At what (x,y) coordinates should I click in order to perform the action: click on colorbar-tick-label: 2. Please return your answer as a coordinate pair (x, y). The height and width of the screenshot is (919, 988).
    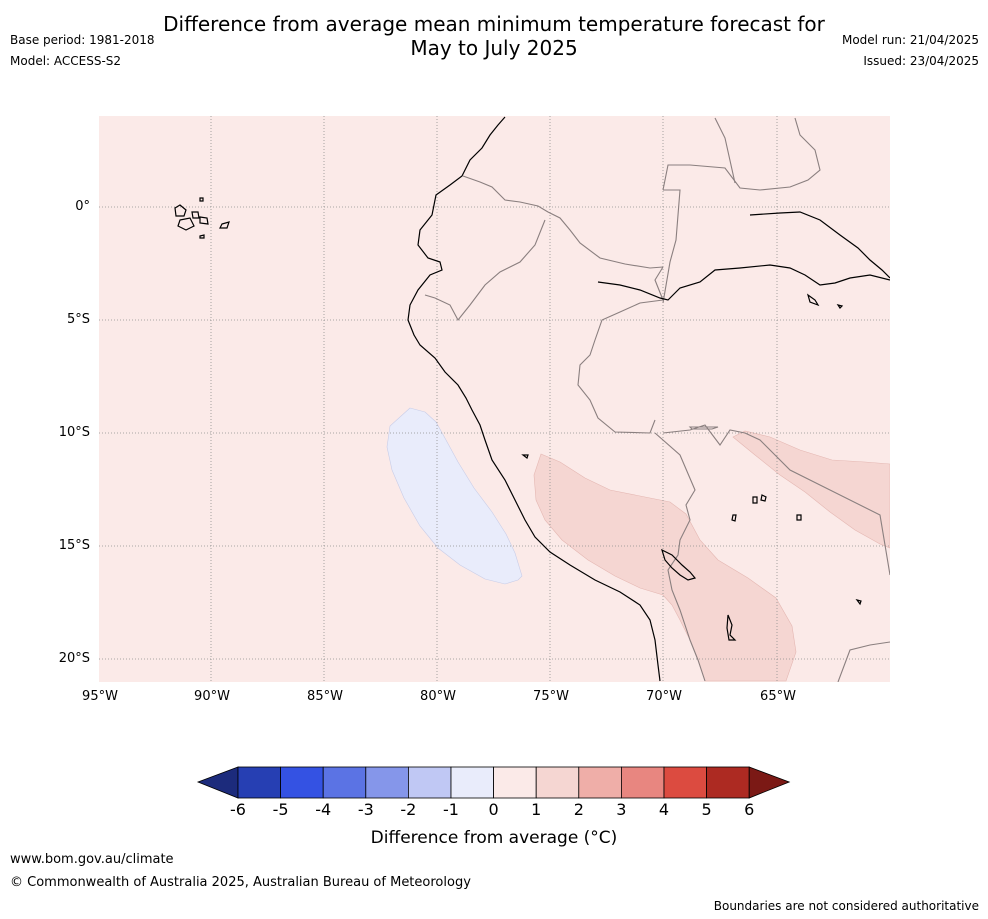
    Looking at the image, I should click on (578, 809).